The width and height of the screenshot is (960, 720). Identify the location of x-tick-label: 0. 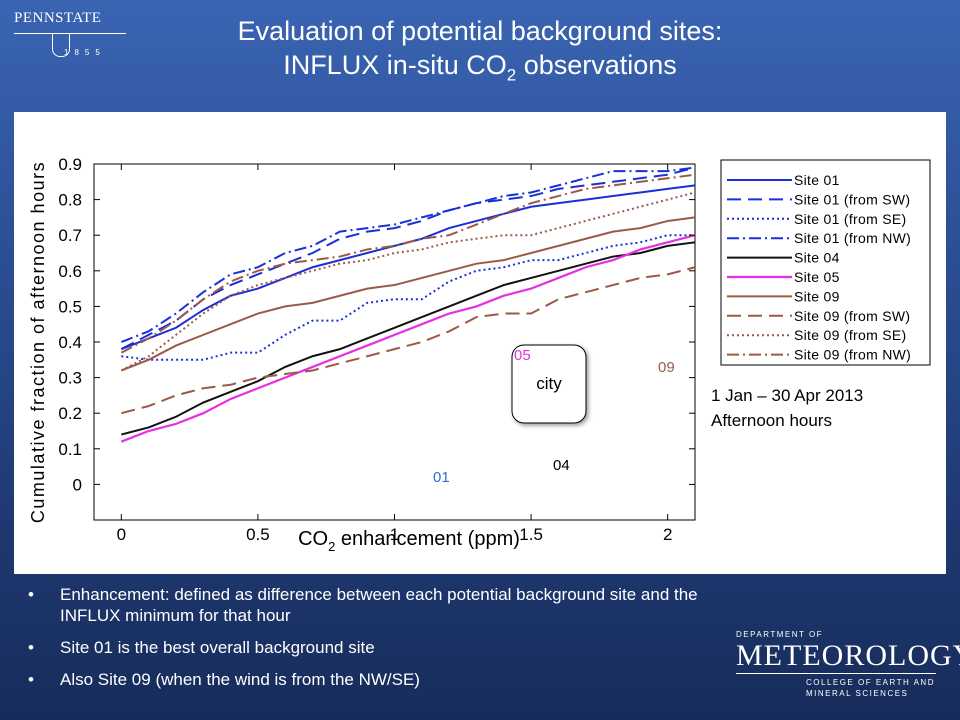
(121, 534).